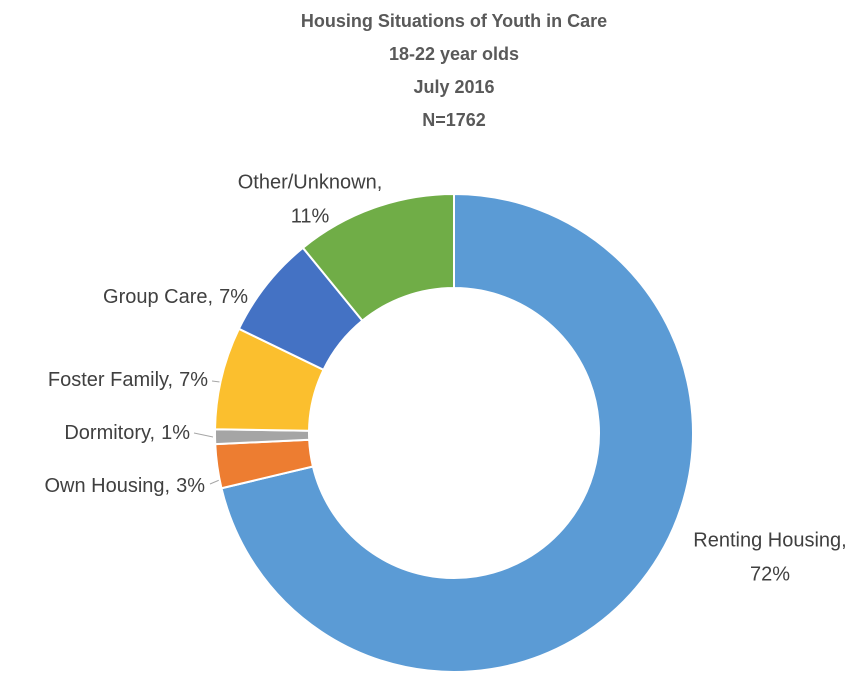 The height and width of the screenshot is (677, 865). I want to click on data-label: Dormitory, 1%, so click(127, 433).